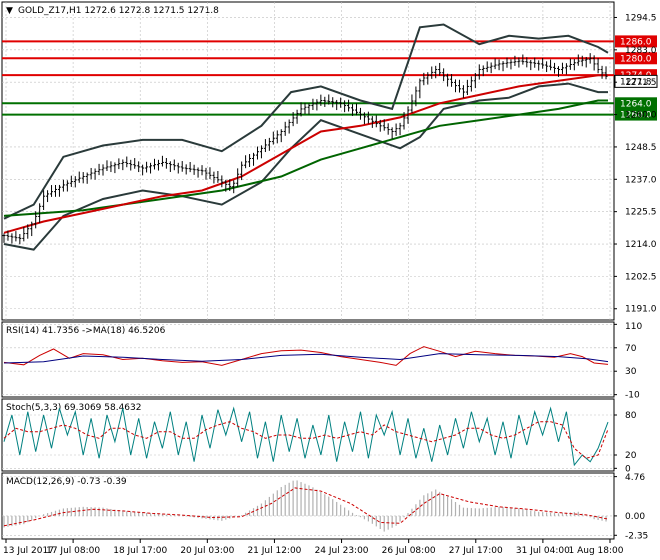 This screenshot has height=560, width=660. I want to click on time-tick-label: 31 Jul 04:00, so click(543, 551).